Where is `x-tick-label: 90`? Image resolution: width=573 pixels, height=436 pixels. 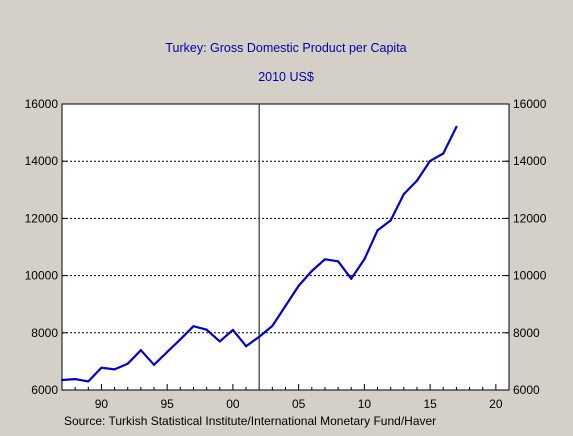
x-tick-label: 90 is located at coordinates (102, 404).